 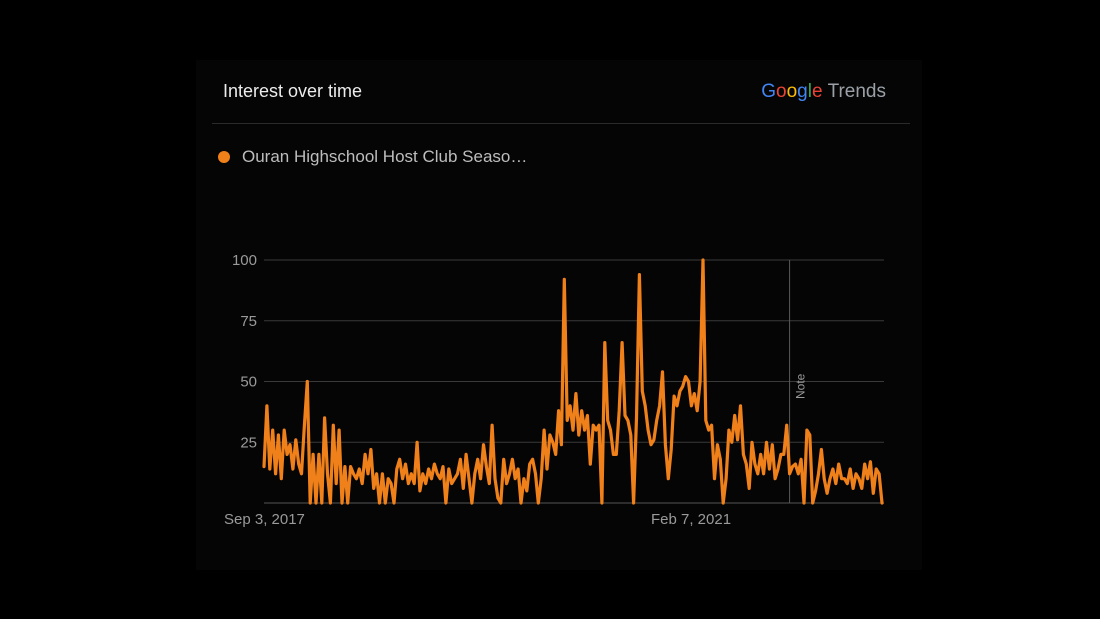 What do you see at coordinates (248, 321) in the screenshot?
I see `y-tick-label: 75` at bounding box center [248, 321].